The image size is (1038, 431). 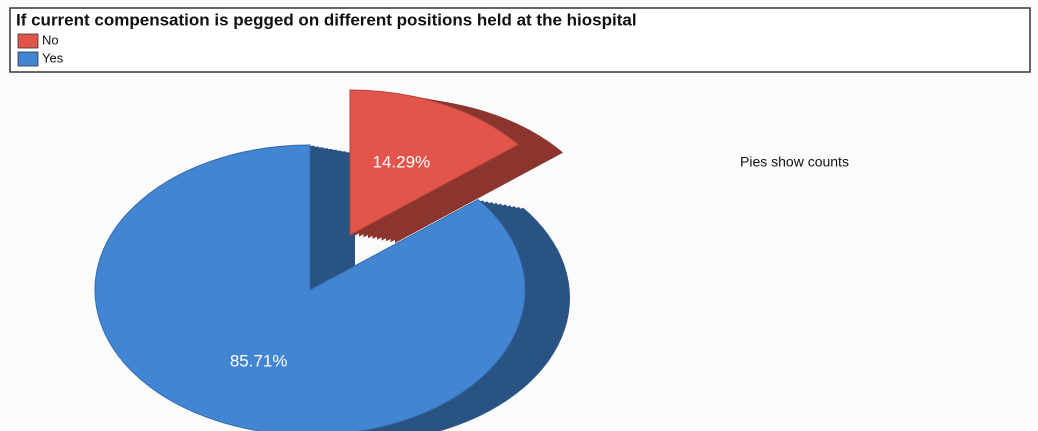 I want to click on legend-label: No, so click(x=50, y=39).